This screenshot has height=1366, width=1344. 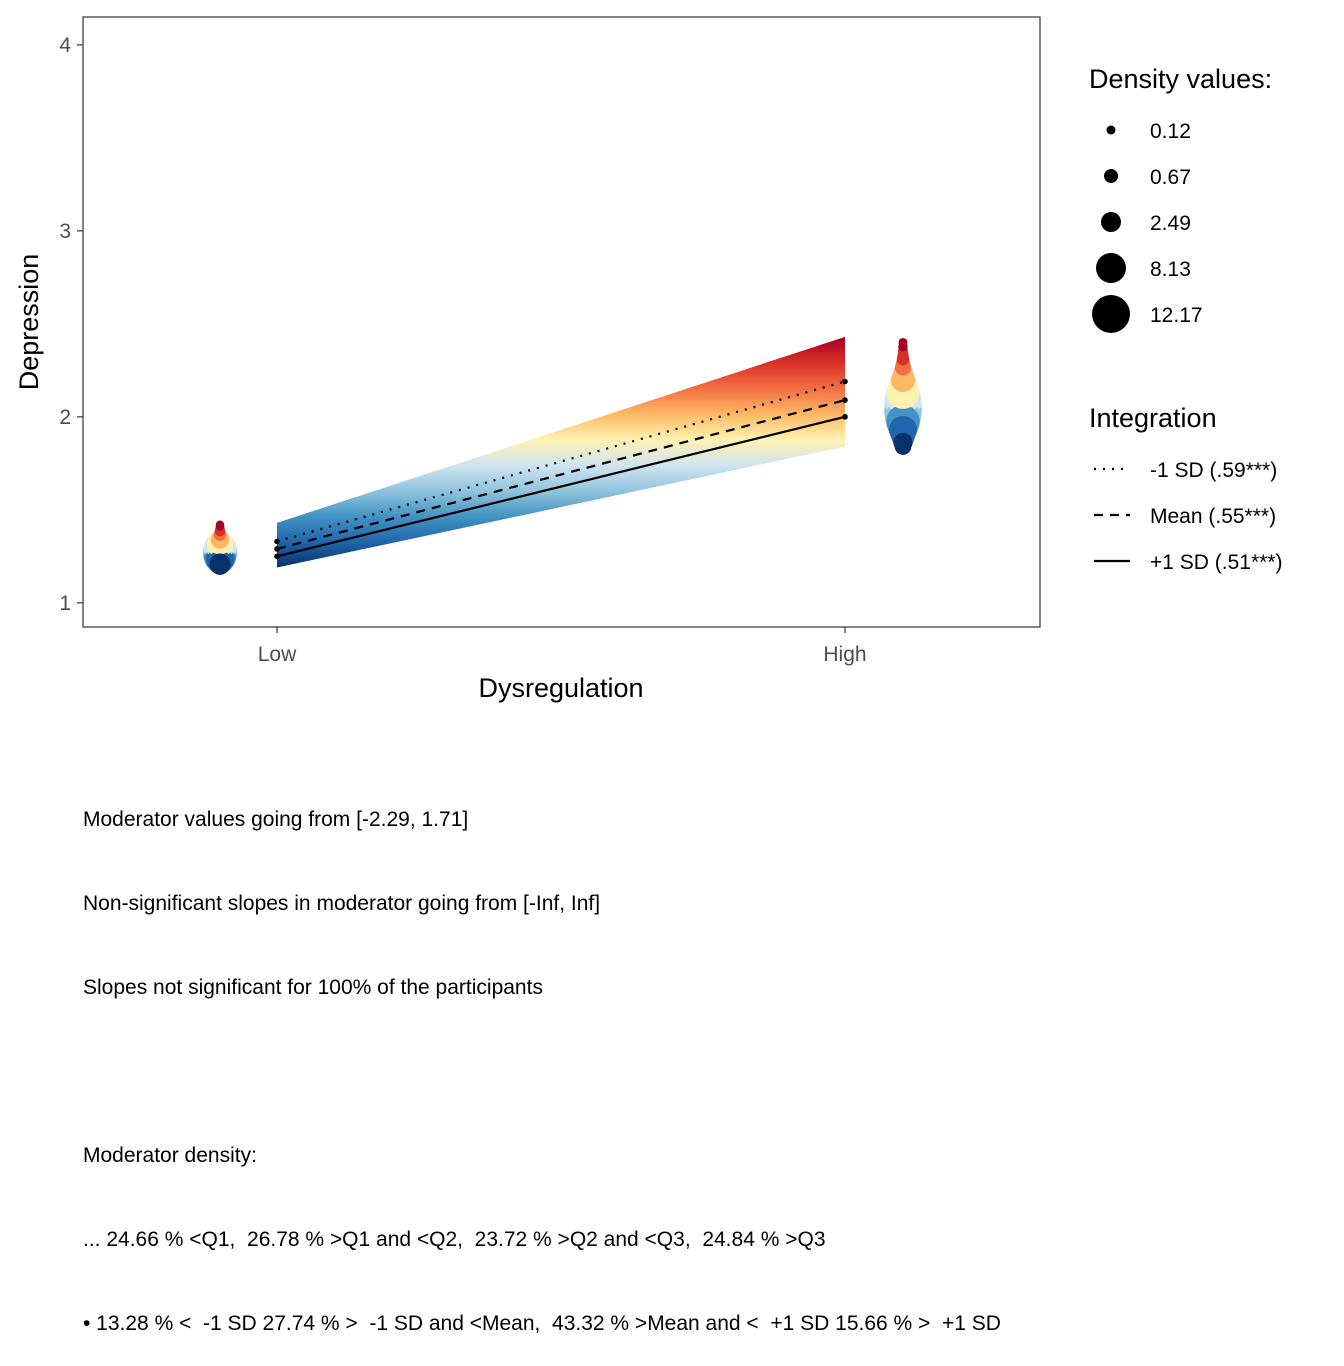 What do you see at coordinates (1170, 223) in the screenshot?
I see `legend-density-label: 2.49` at bounding box center [1170, 223].